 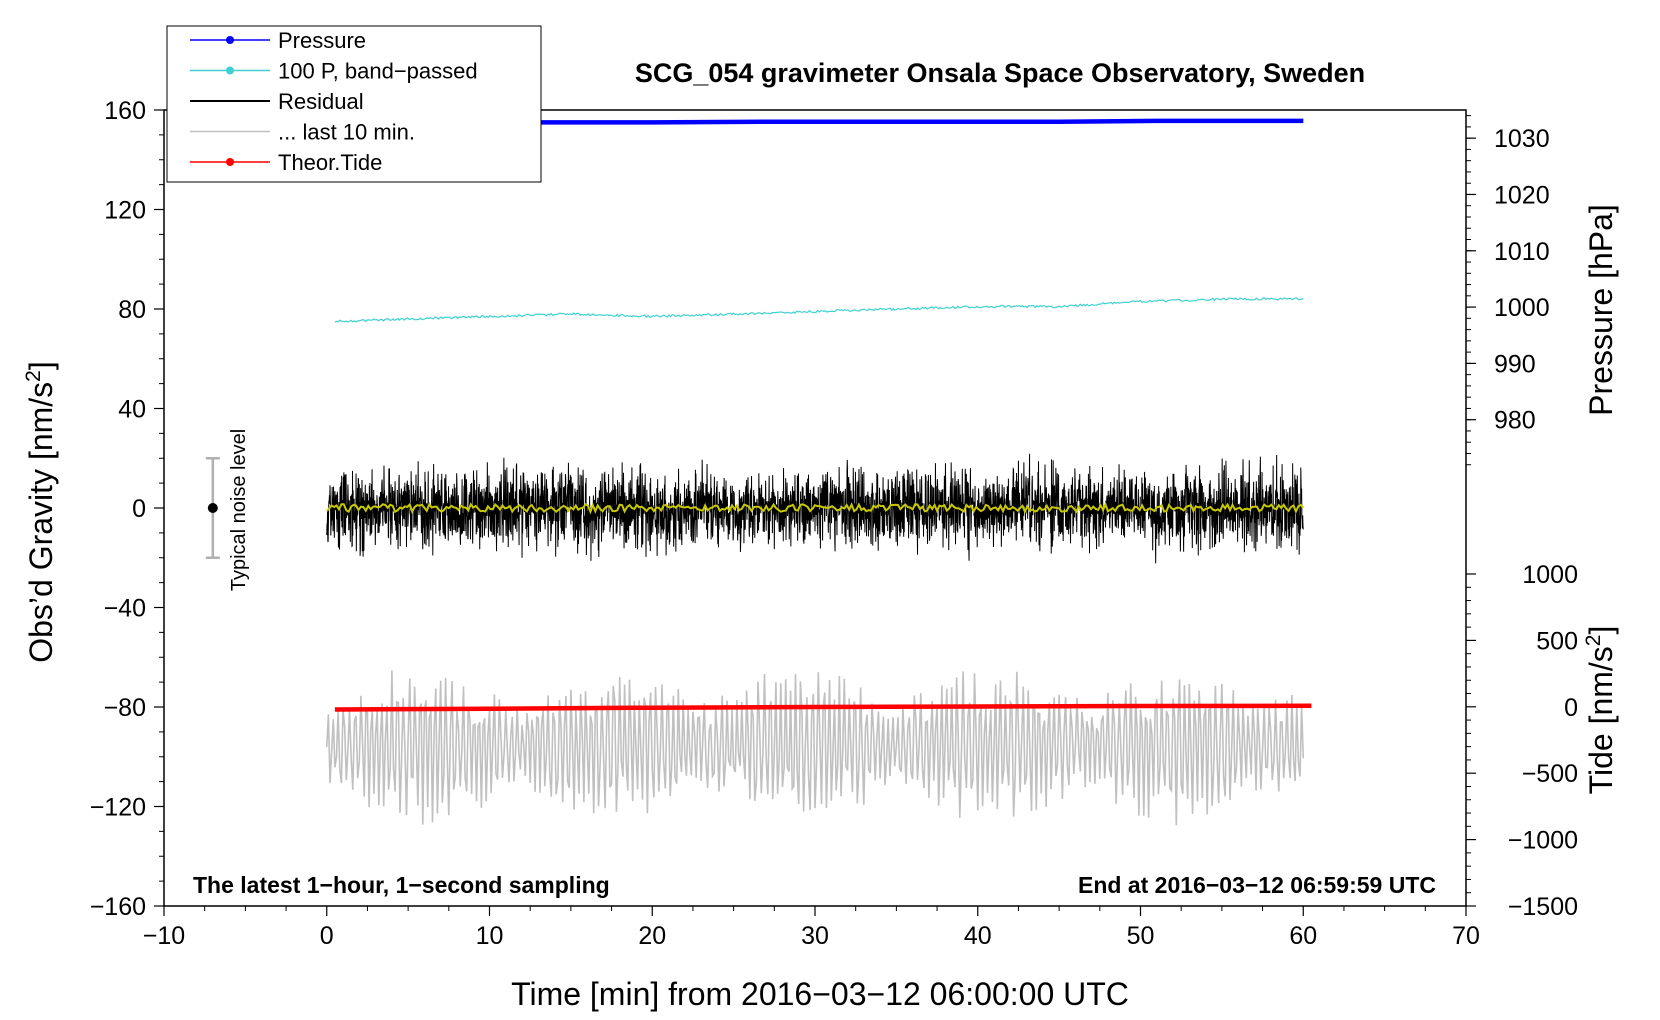 I want to click on y-tick-label: 80, so click(x=132, y=310).